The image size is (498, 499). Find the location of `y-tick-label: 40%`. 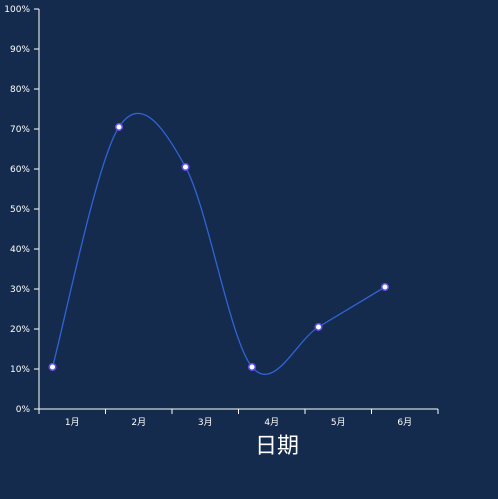

y-tick-label: 40% is located at coordinates (20, 250).